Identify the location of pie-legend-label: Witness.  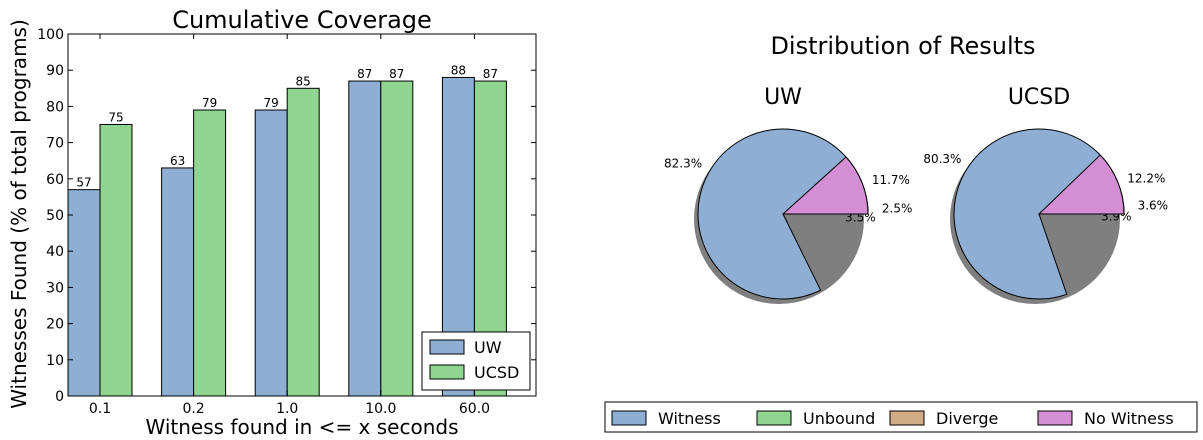
(689, 418).